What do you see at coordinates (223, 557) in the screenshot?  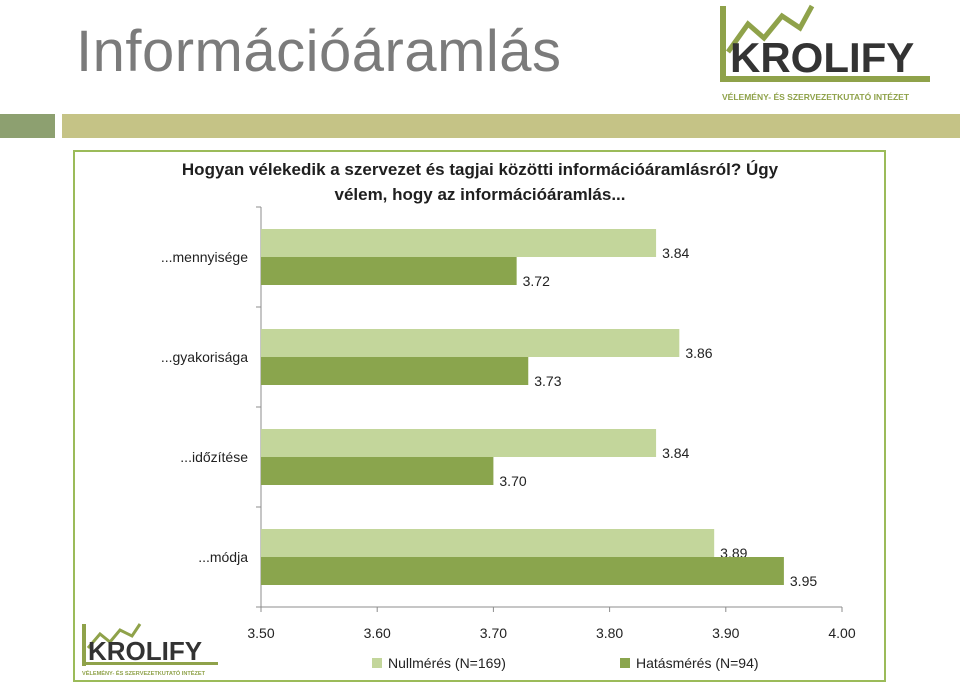 I see `category-label: ...módja` at bounding box center [223, 557].